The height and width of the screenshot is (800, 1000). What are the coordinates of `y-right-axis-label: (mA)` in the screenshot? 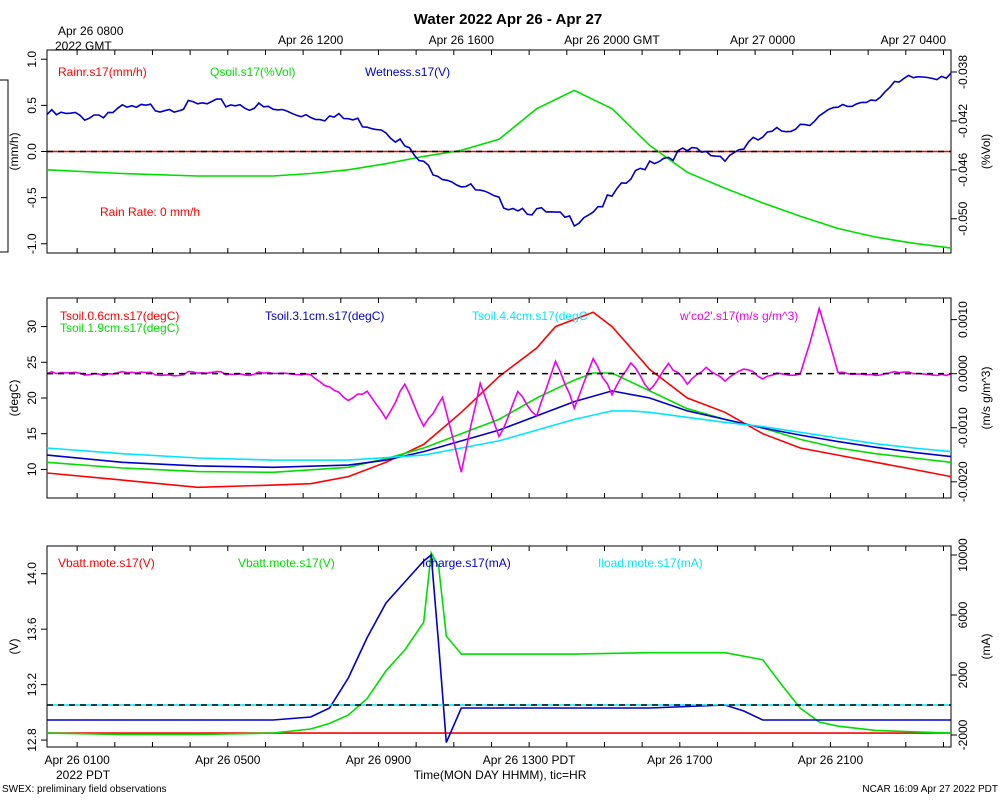 It's located at (986, 647).